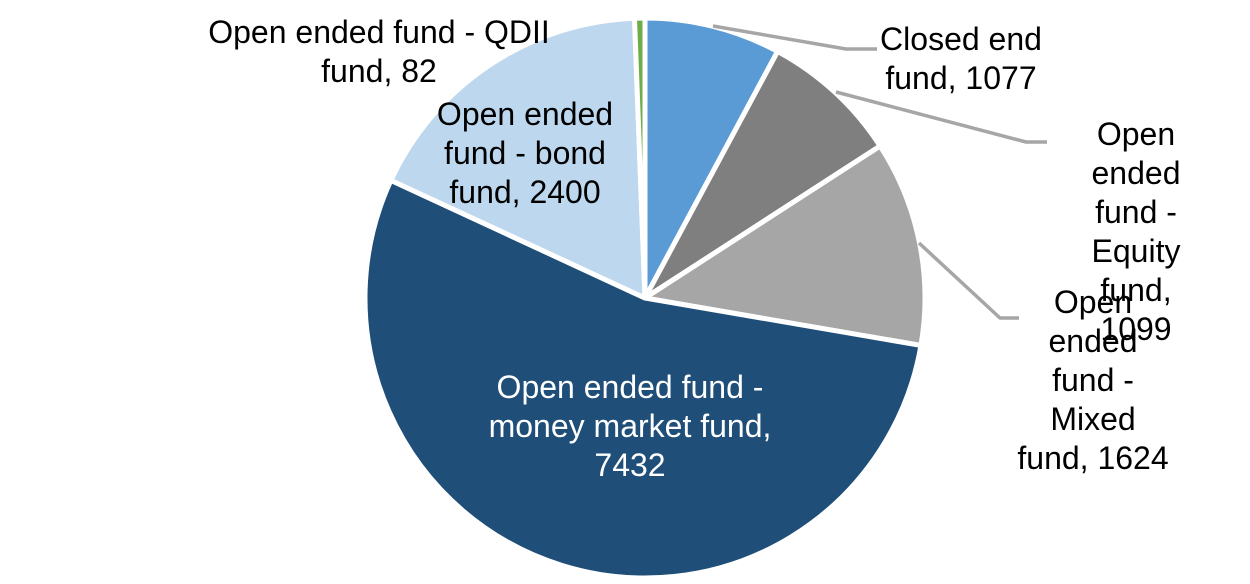  What do you see at coordinates (961, 58) in the screenshot?
I see `pie-label-closed-end-fund: Closed end fund, 1077` at bounding box center [961, 58].